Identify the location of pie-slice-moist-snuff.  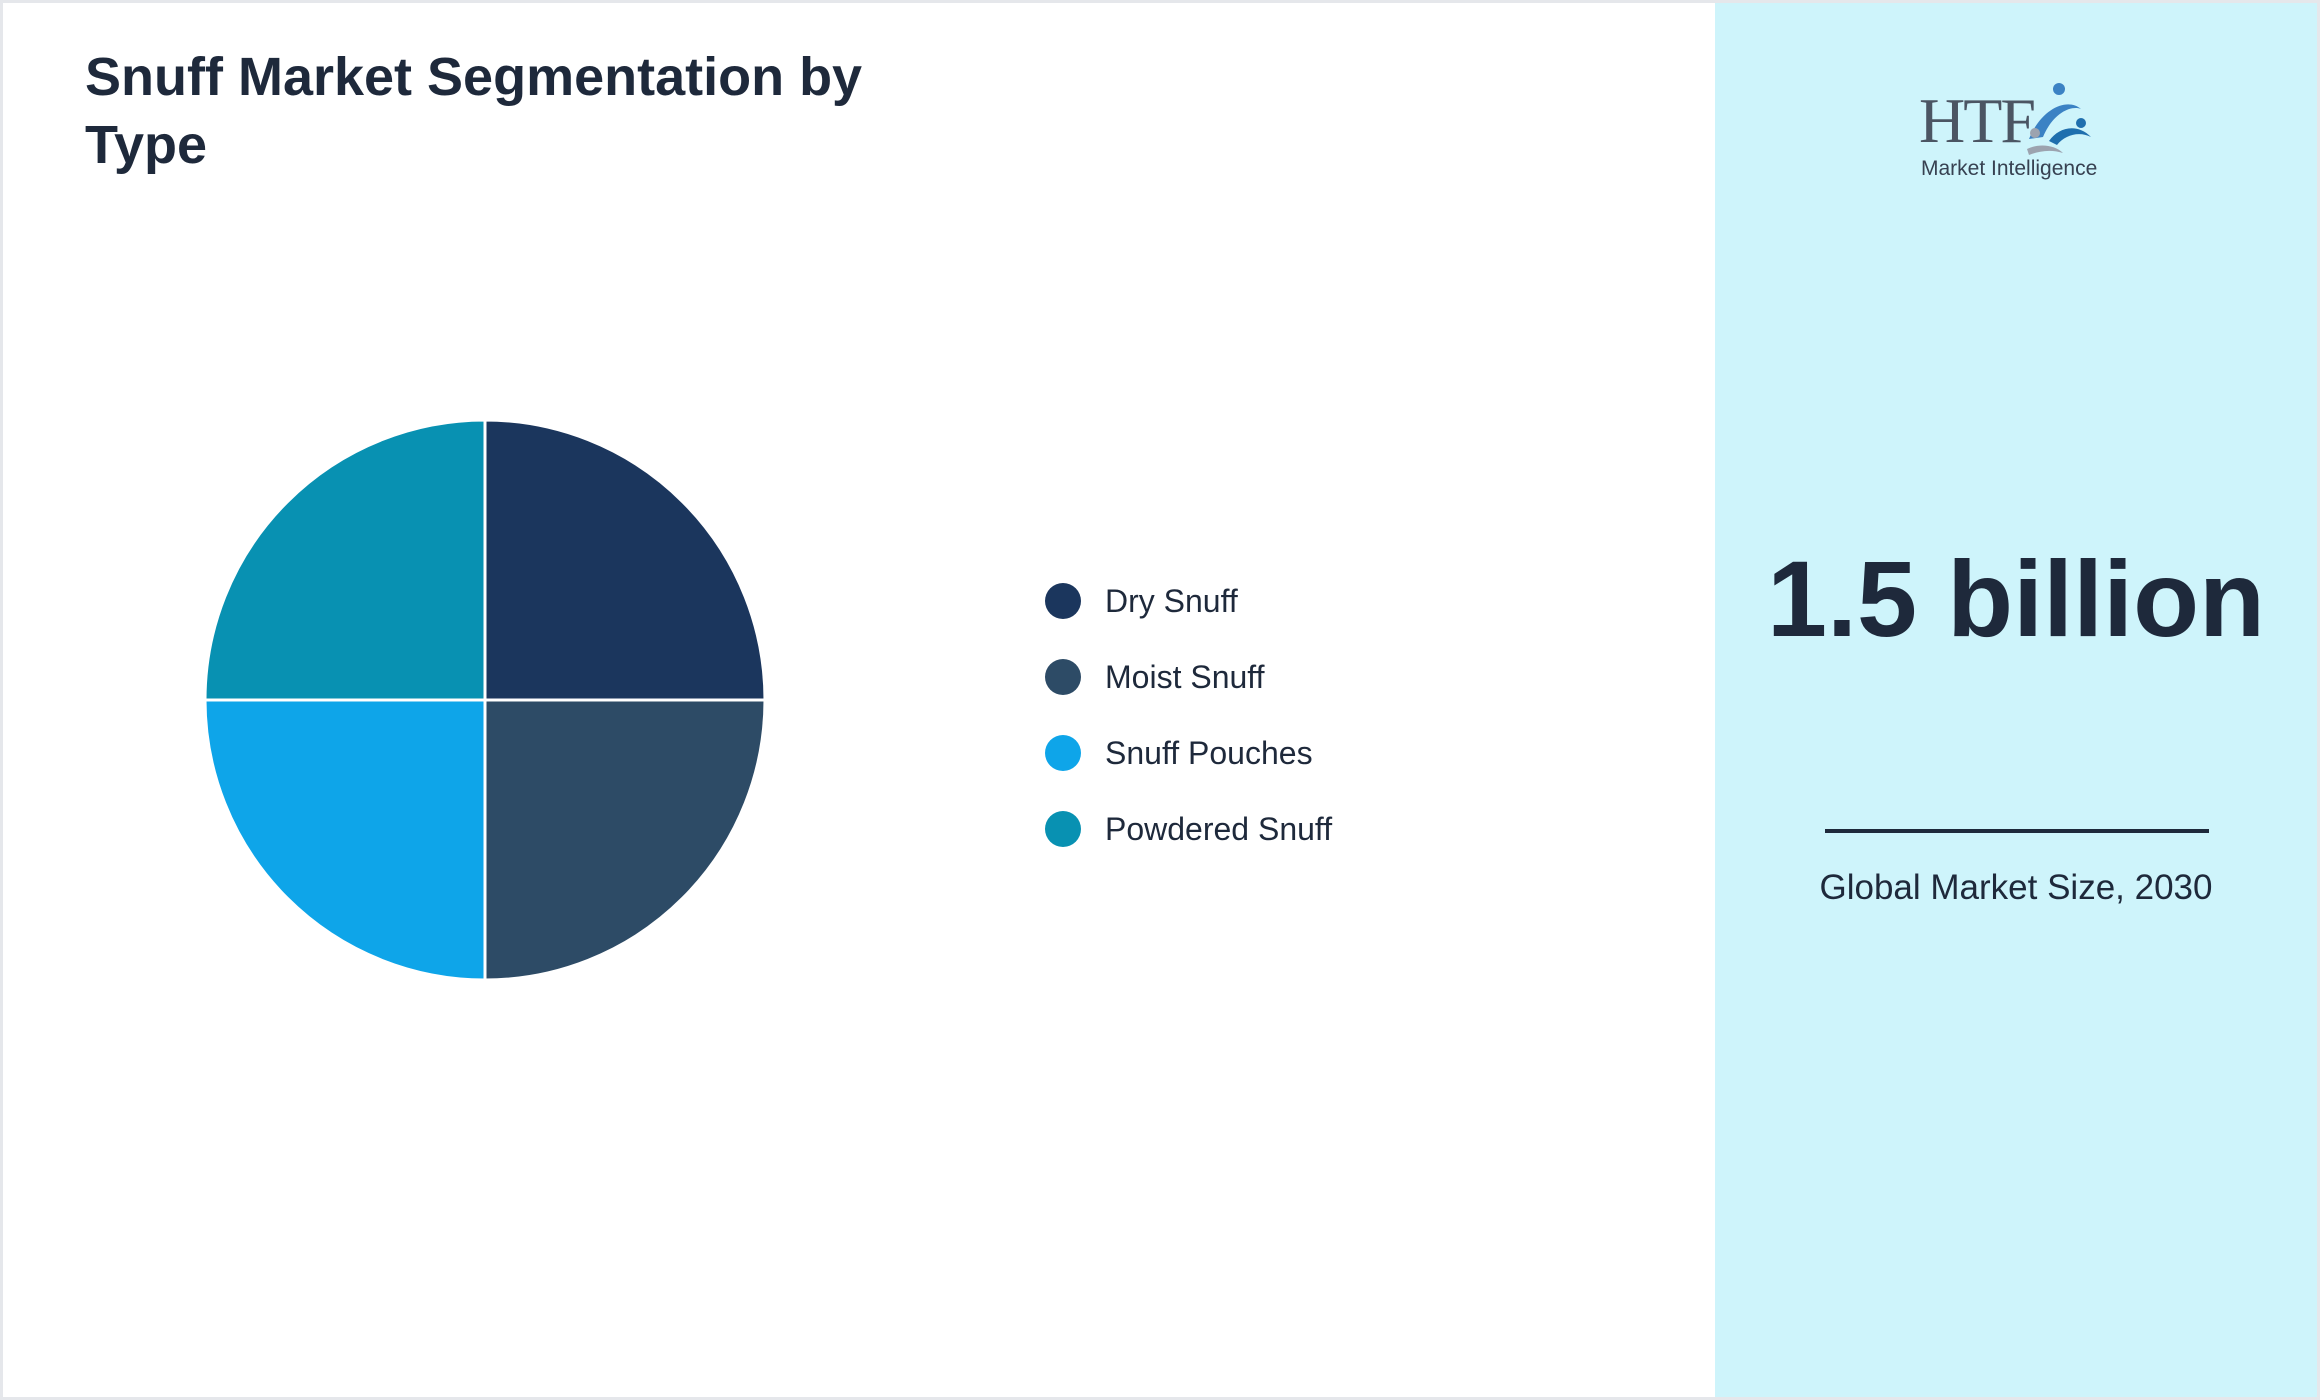
(625, 840).